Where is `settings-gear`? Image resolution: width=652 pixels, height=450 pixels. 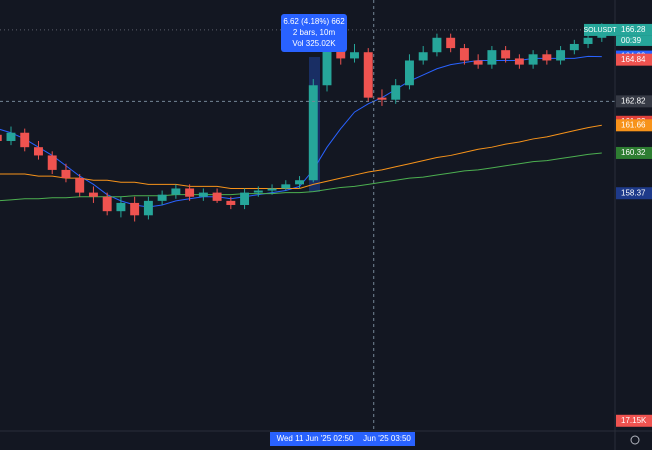
settings-gear is located at coordinates (635, 440).